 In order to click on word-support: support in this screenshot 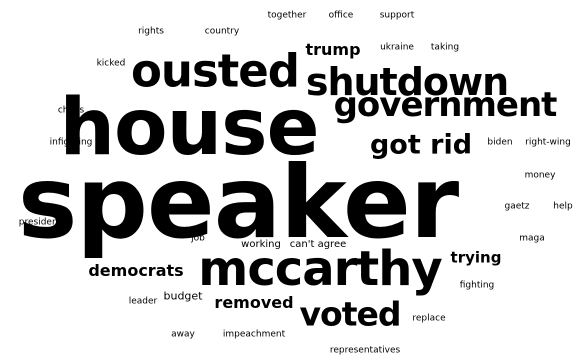, I will do `click(397, 15)`.